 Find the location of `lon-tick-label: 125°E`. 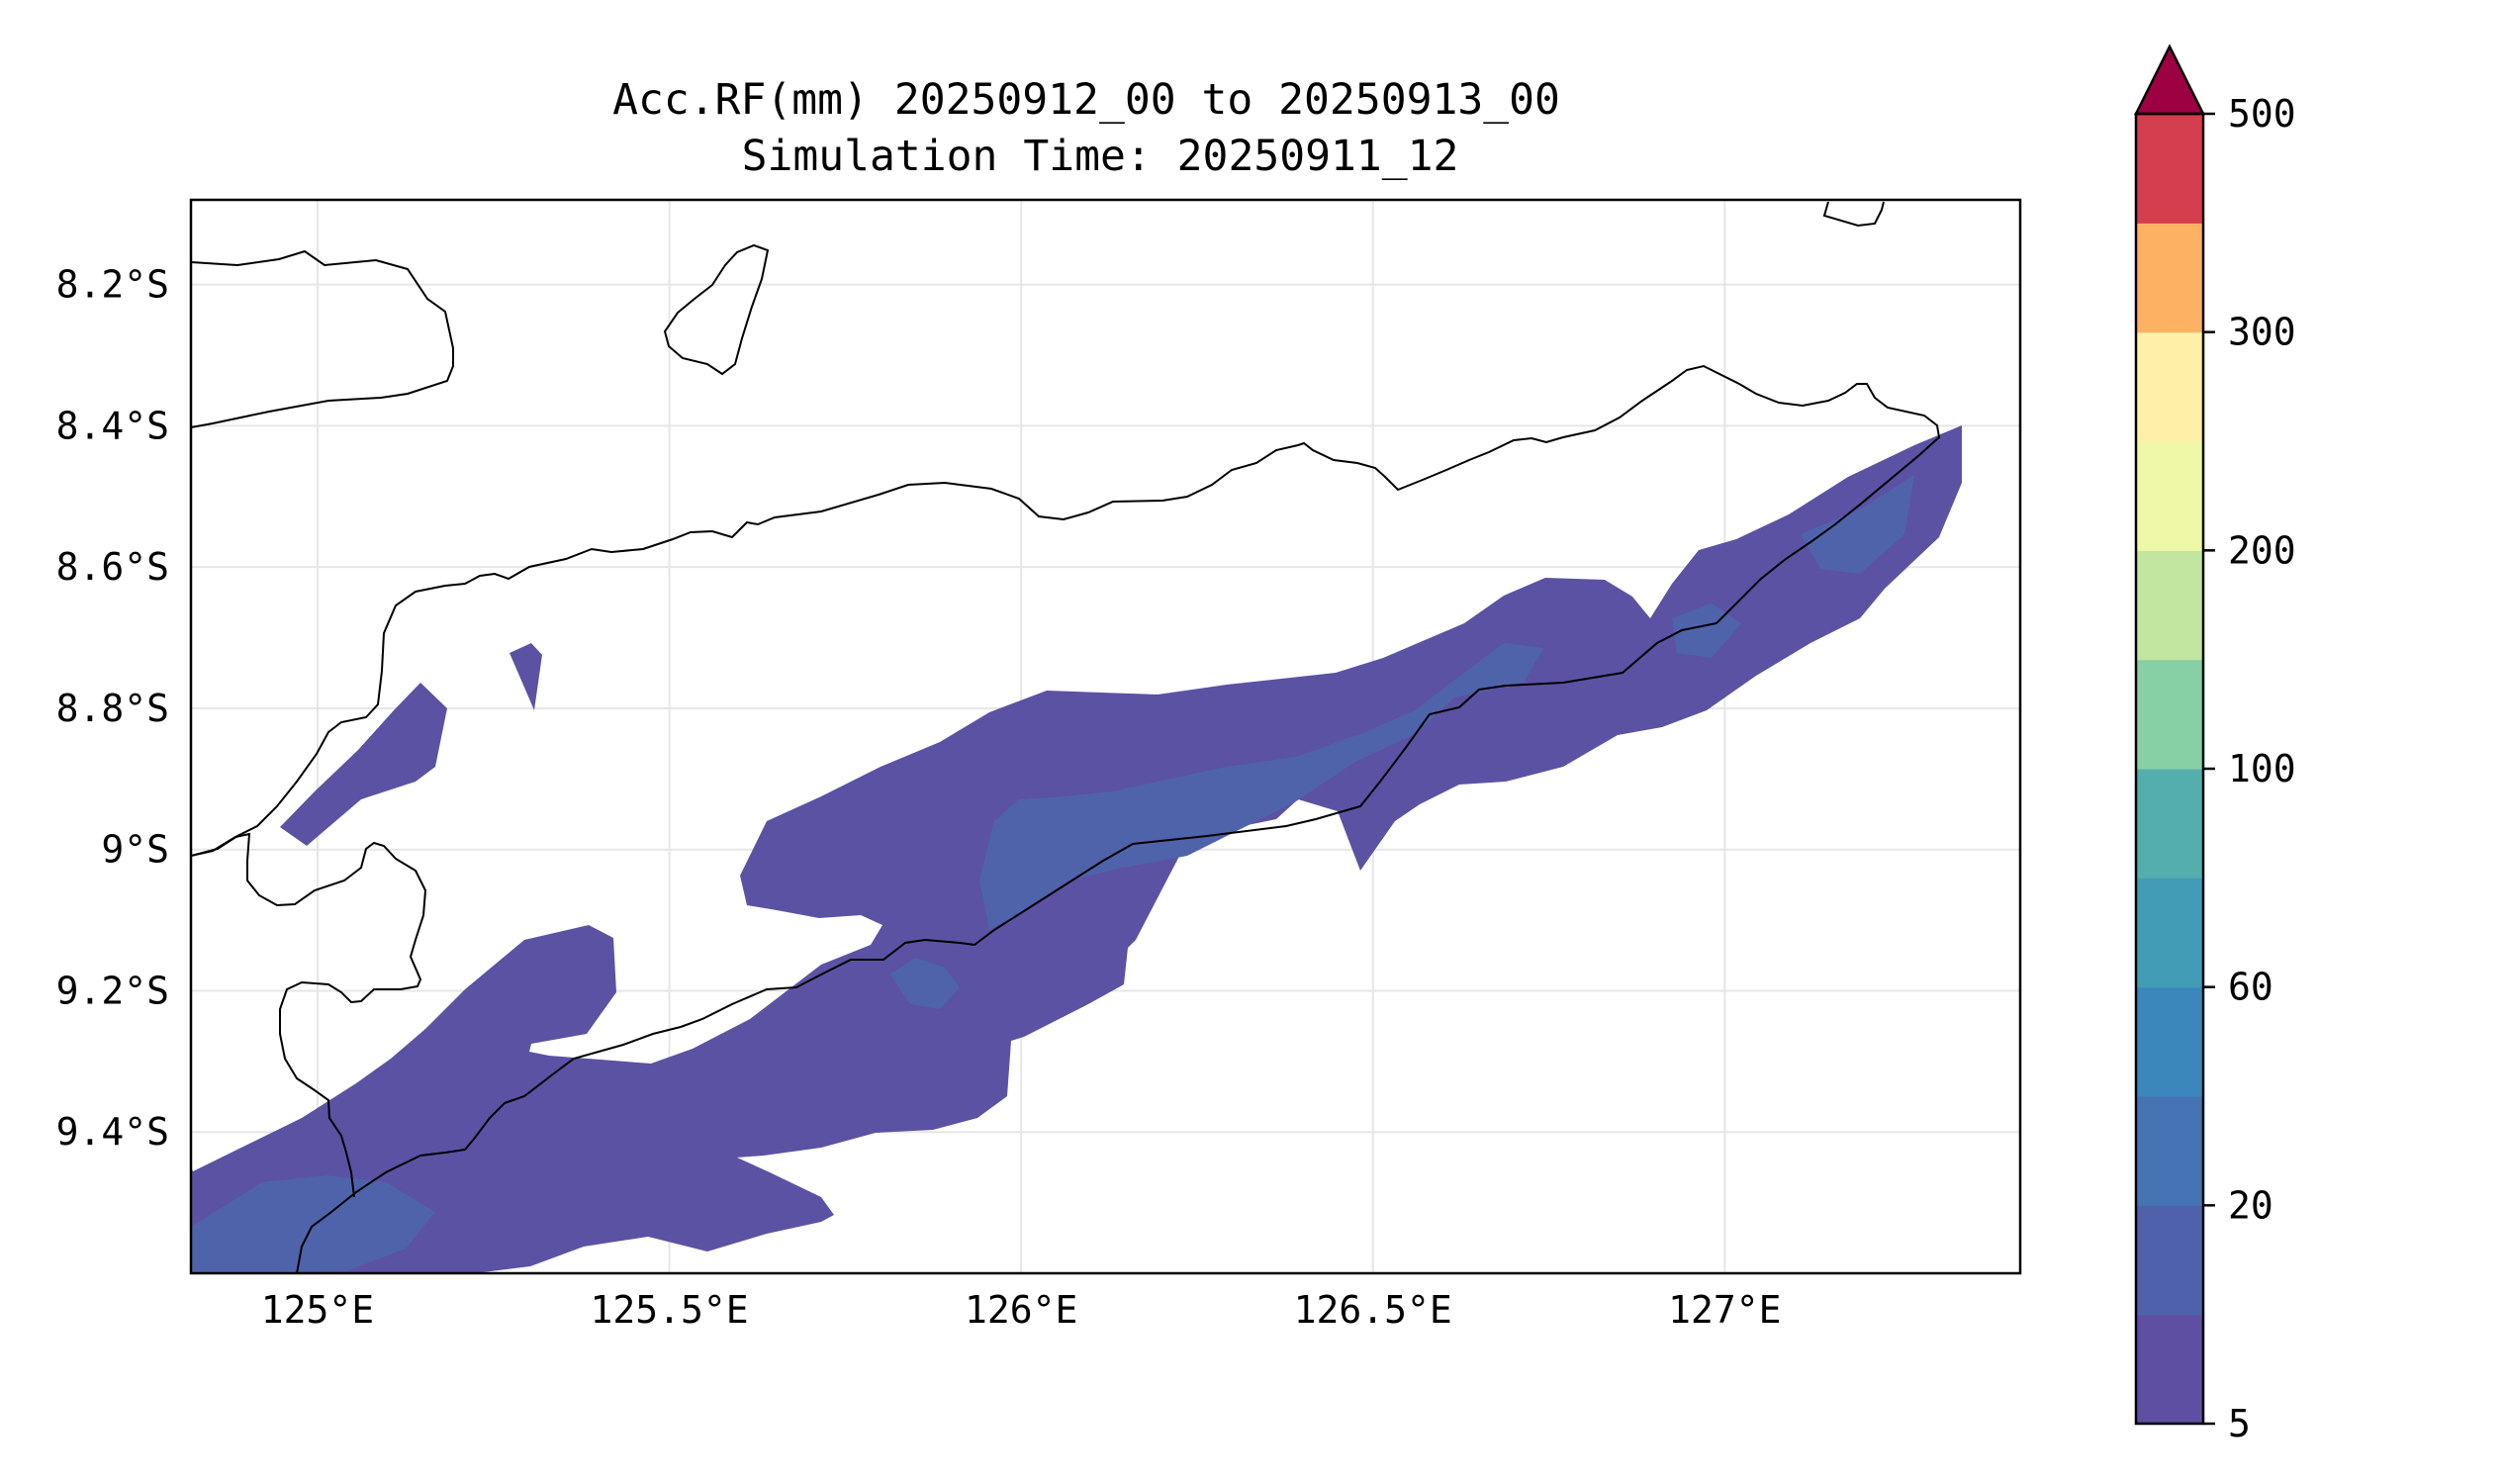

lon-tick-label: 125°E is located at coordinates (317, 1310).